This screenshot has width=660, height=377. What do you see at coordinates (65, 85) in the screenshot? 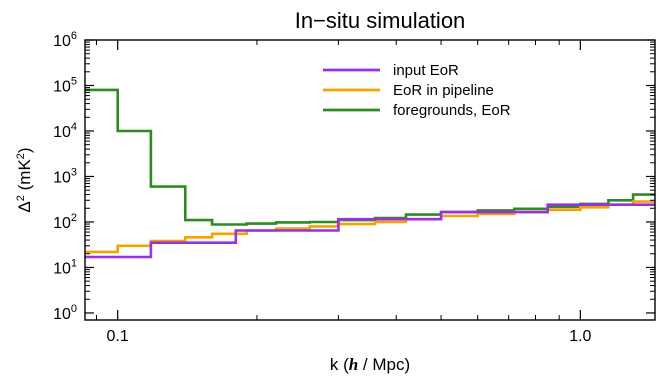
I see `y-tick-label-5: 10⁵` at bounding box center [65, 85].